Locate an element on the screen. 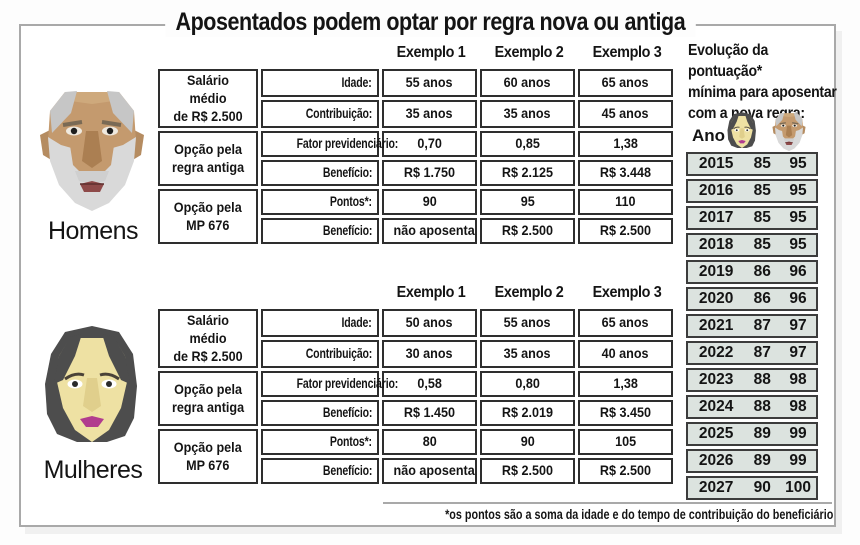 This screenshot has height=545, width=860. value: R$ 2.019 is located at coordinates (527, 412).